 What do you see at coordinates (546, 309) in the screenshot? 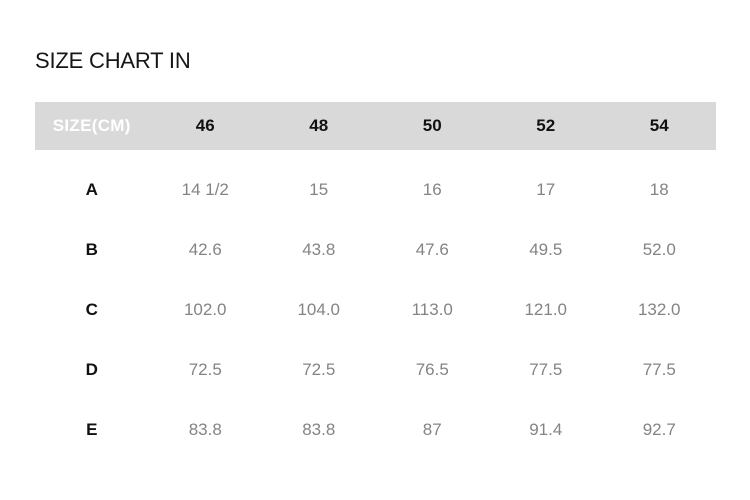
I see `size-value-cell: 121.0` at bounding box center [546, 309].